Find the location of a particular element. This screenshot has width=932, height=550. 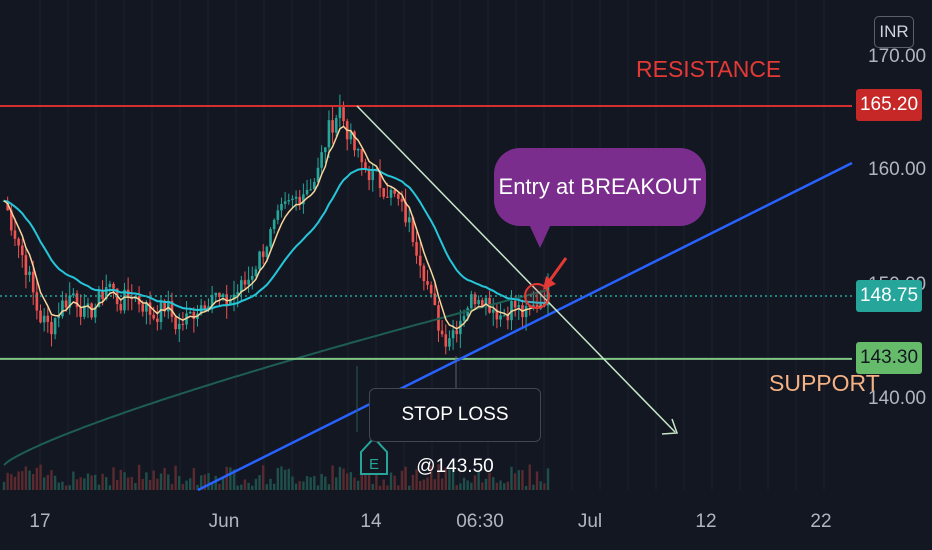

trendline-arrow-head is located at coordinates (670, 426).